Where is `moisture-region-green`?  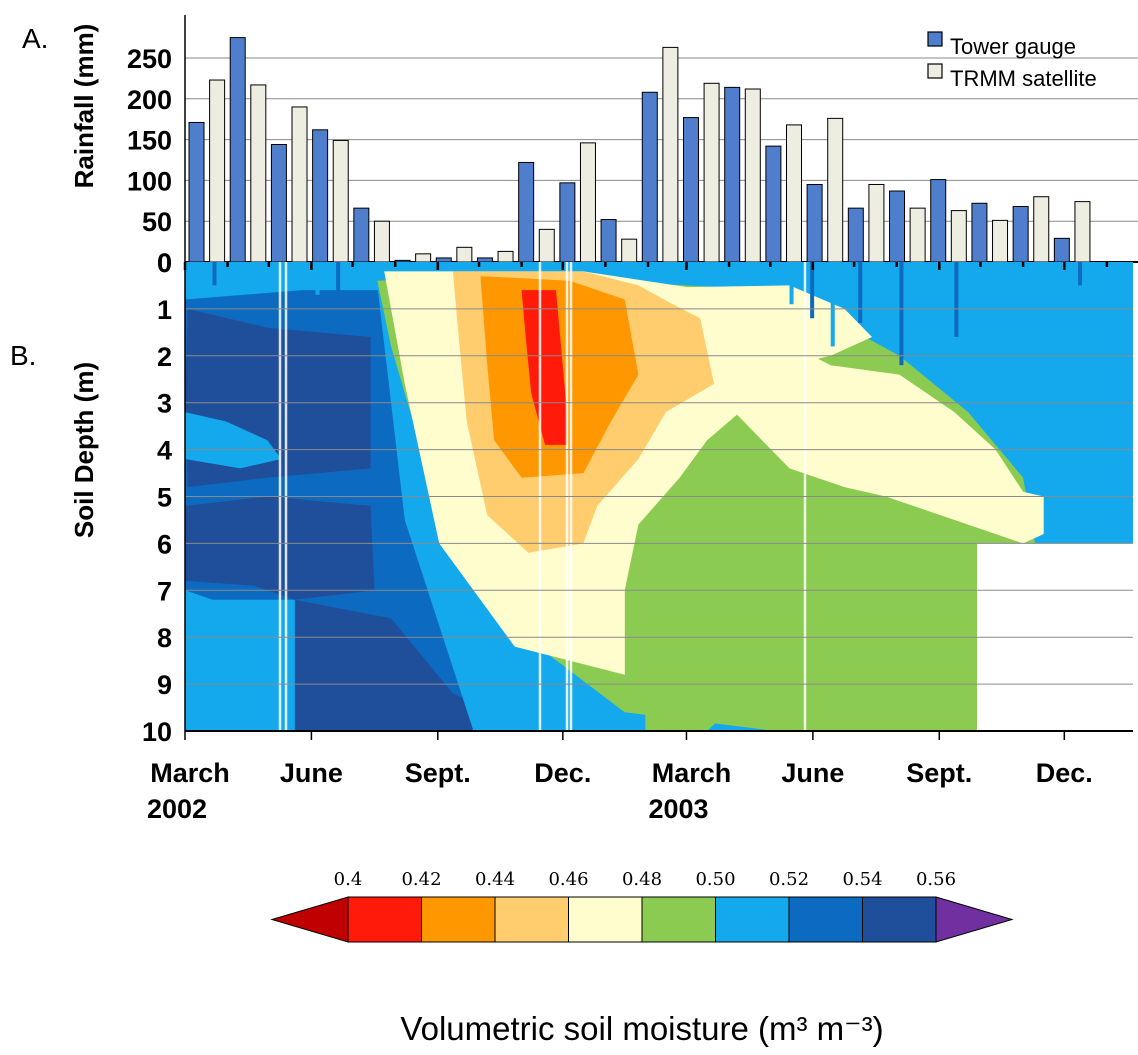
moisture-region-green is located at coordinates (710, 609).